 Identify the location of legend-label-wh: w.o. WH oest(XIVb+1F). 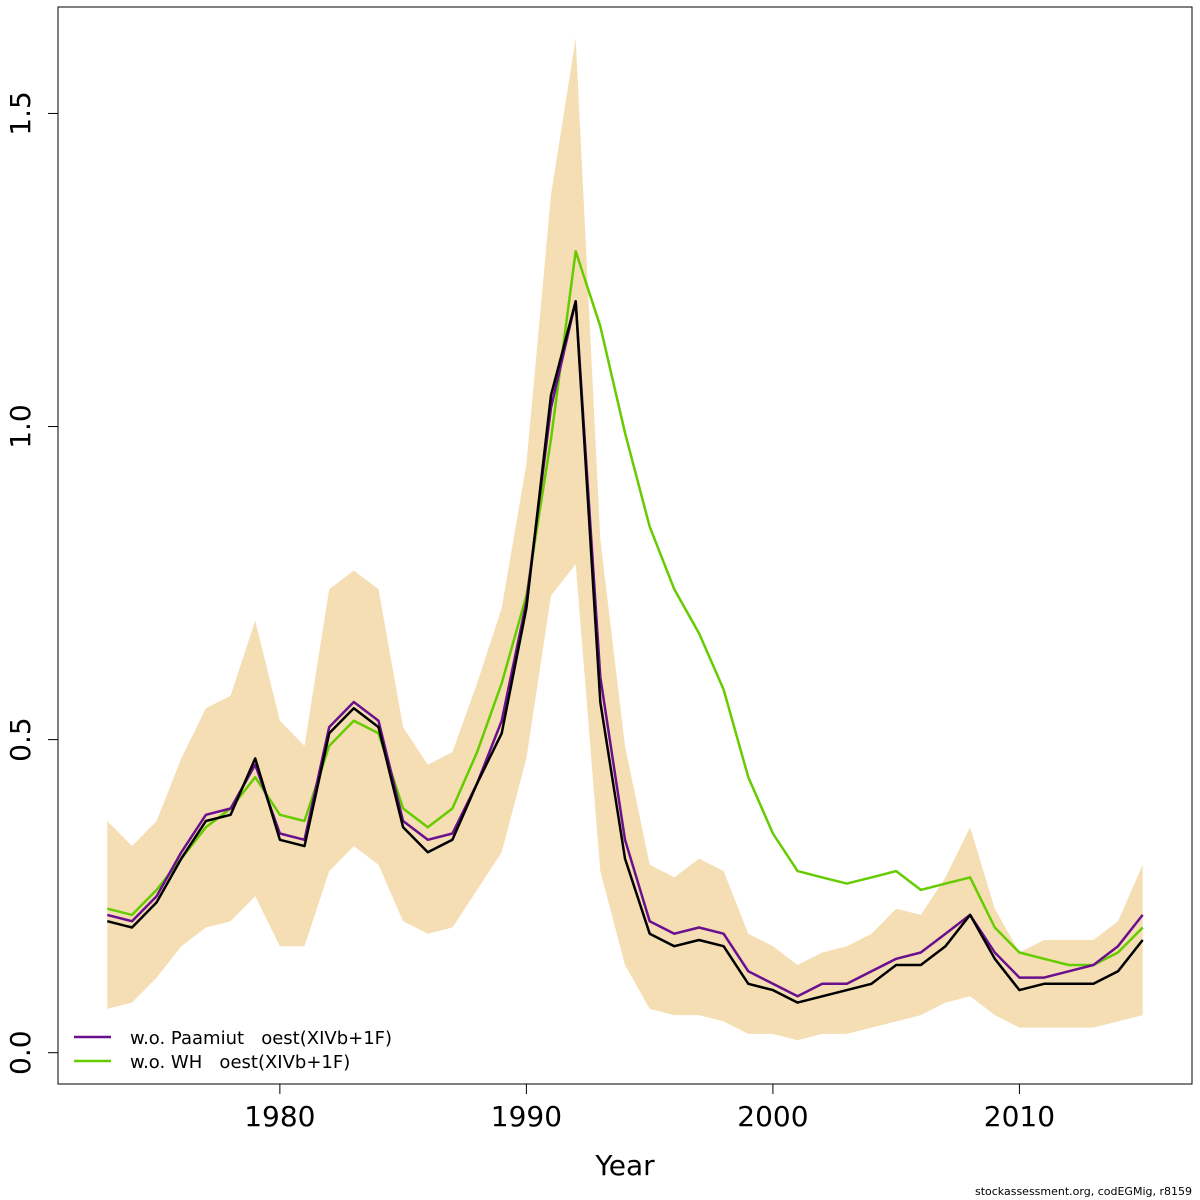
(240, 1062).